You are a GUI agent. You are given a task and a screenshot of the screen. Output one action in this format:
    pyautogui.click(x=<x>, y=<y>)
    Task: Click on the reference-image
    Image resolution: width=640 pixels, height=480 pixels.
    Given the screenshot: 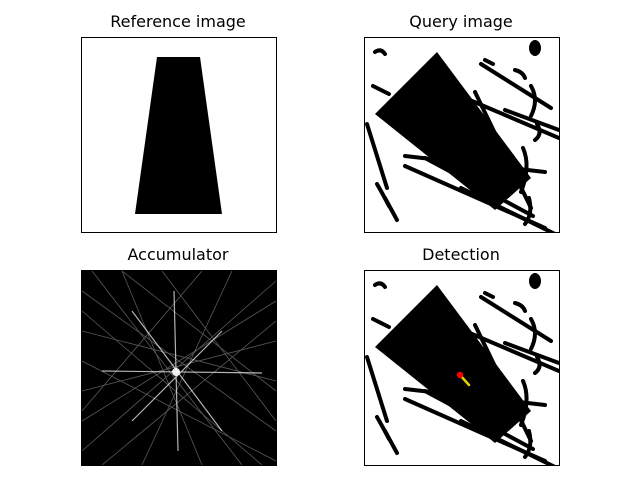 What is the action you would take?
    pyautogui.click(x=178, y=135)
    